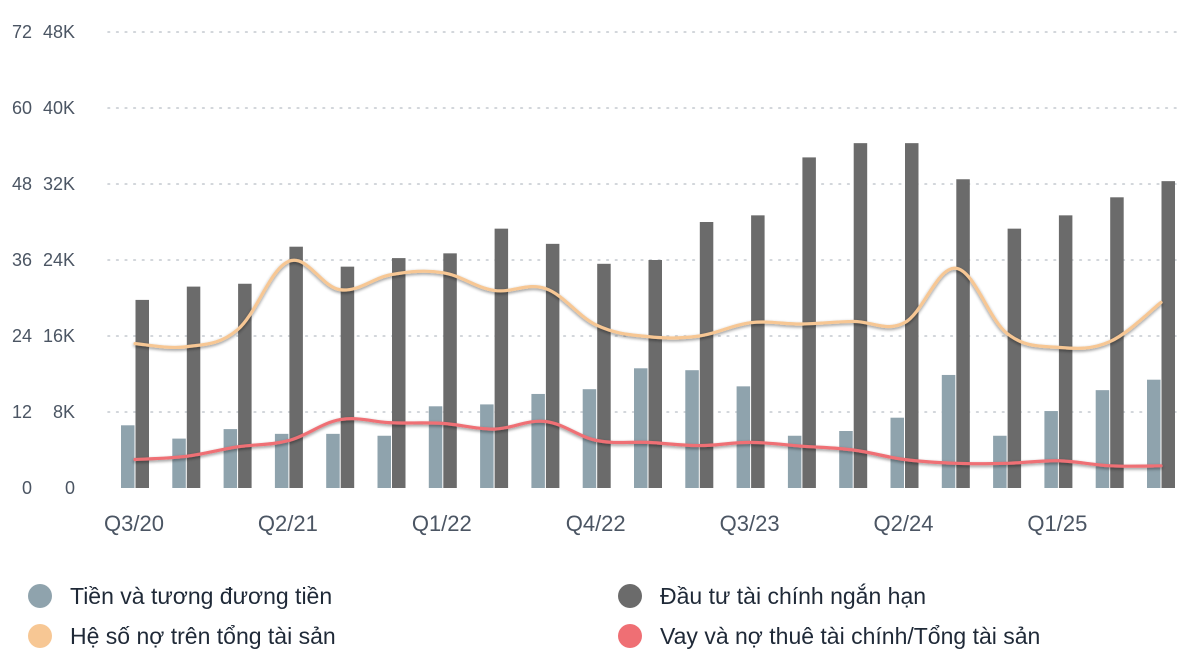 The width and height of the screenshot is (1200, 656). What do you see at coordinates (59, 260) in the screenshot?
I see `y-right-tick-label: 24K` at bounding box center [59, 260].